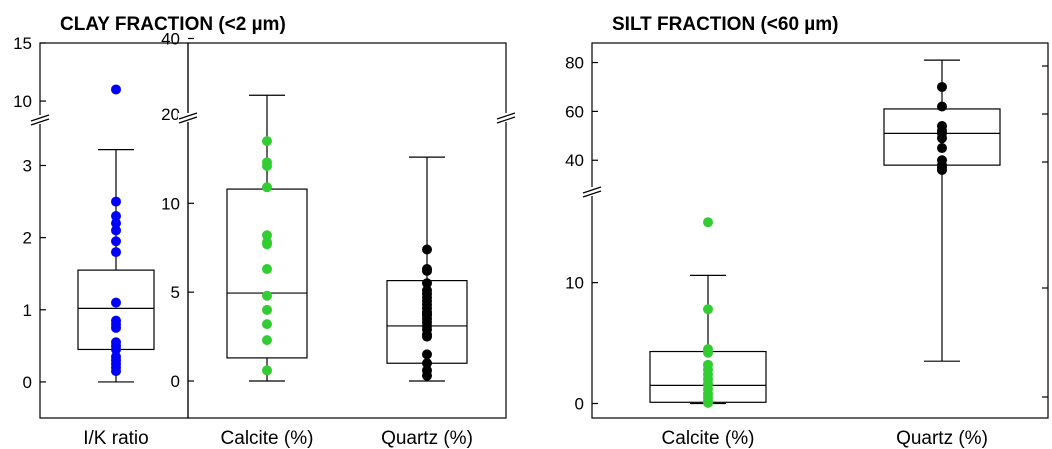  I want to click on clay-quartz-category-label: Quartz (%), so click(427, 438).